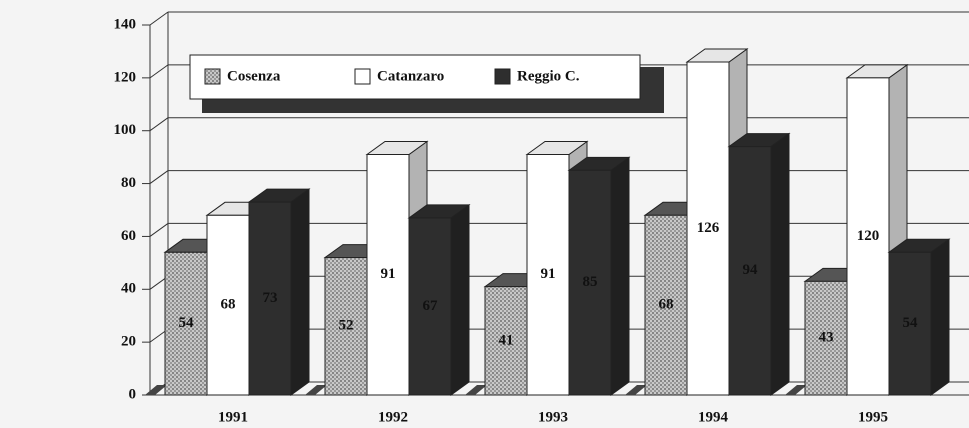 This screenshot has height=428, width=969. Describe the element at coordinates (233, 417) in the screenshot. I see `x-tick-label: 1991` at that location.